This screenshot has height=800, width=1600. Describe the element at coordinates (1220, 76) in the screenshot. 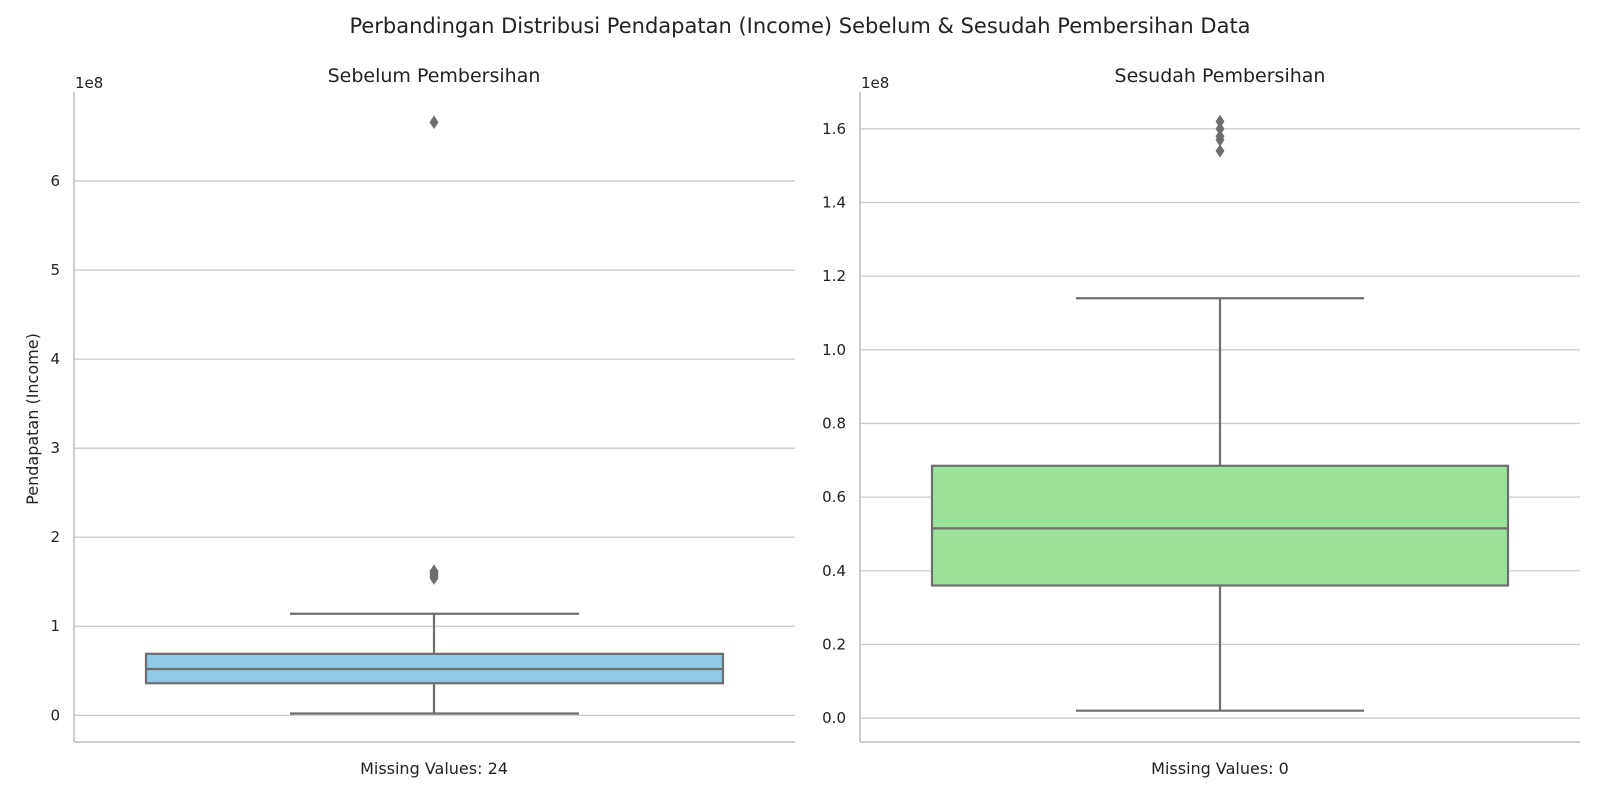

I see `panel-title: Sesudah Pembersihan` at that location.